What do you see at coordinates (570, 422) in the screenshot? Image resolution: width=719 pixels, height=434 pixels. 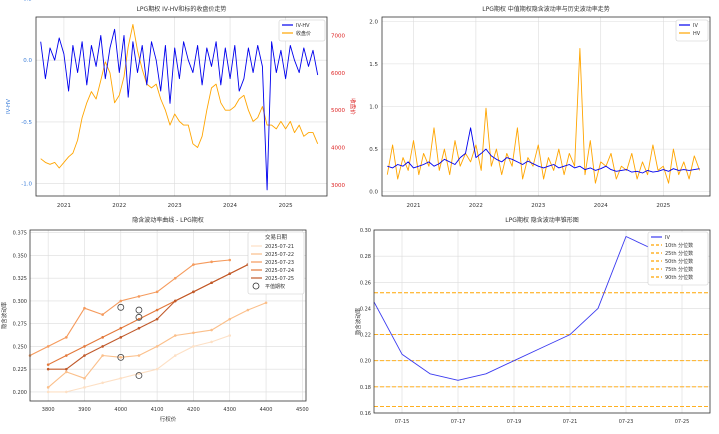 I see `x-tick-label: 07-21` at bounding box center [570, 422].